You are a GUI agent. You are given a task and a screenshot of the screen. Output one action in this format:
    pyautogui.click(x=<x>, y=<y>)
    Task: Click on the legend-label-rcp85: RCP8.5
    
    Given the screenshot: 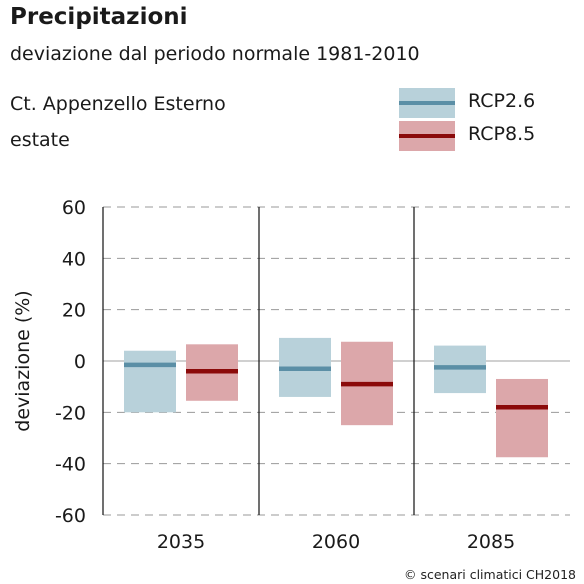 What is the action you would take?
    pyautogui.click(x=502, y=134)
    